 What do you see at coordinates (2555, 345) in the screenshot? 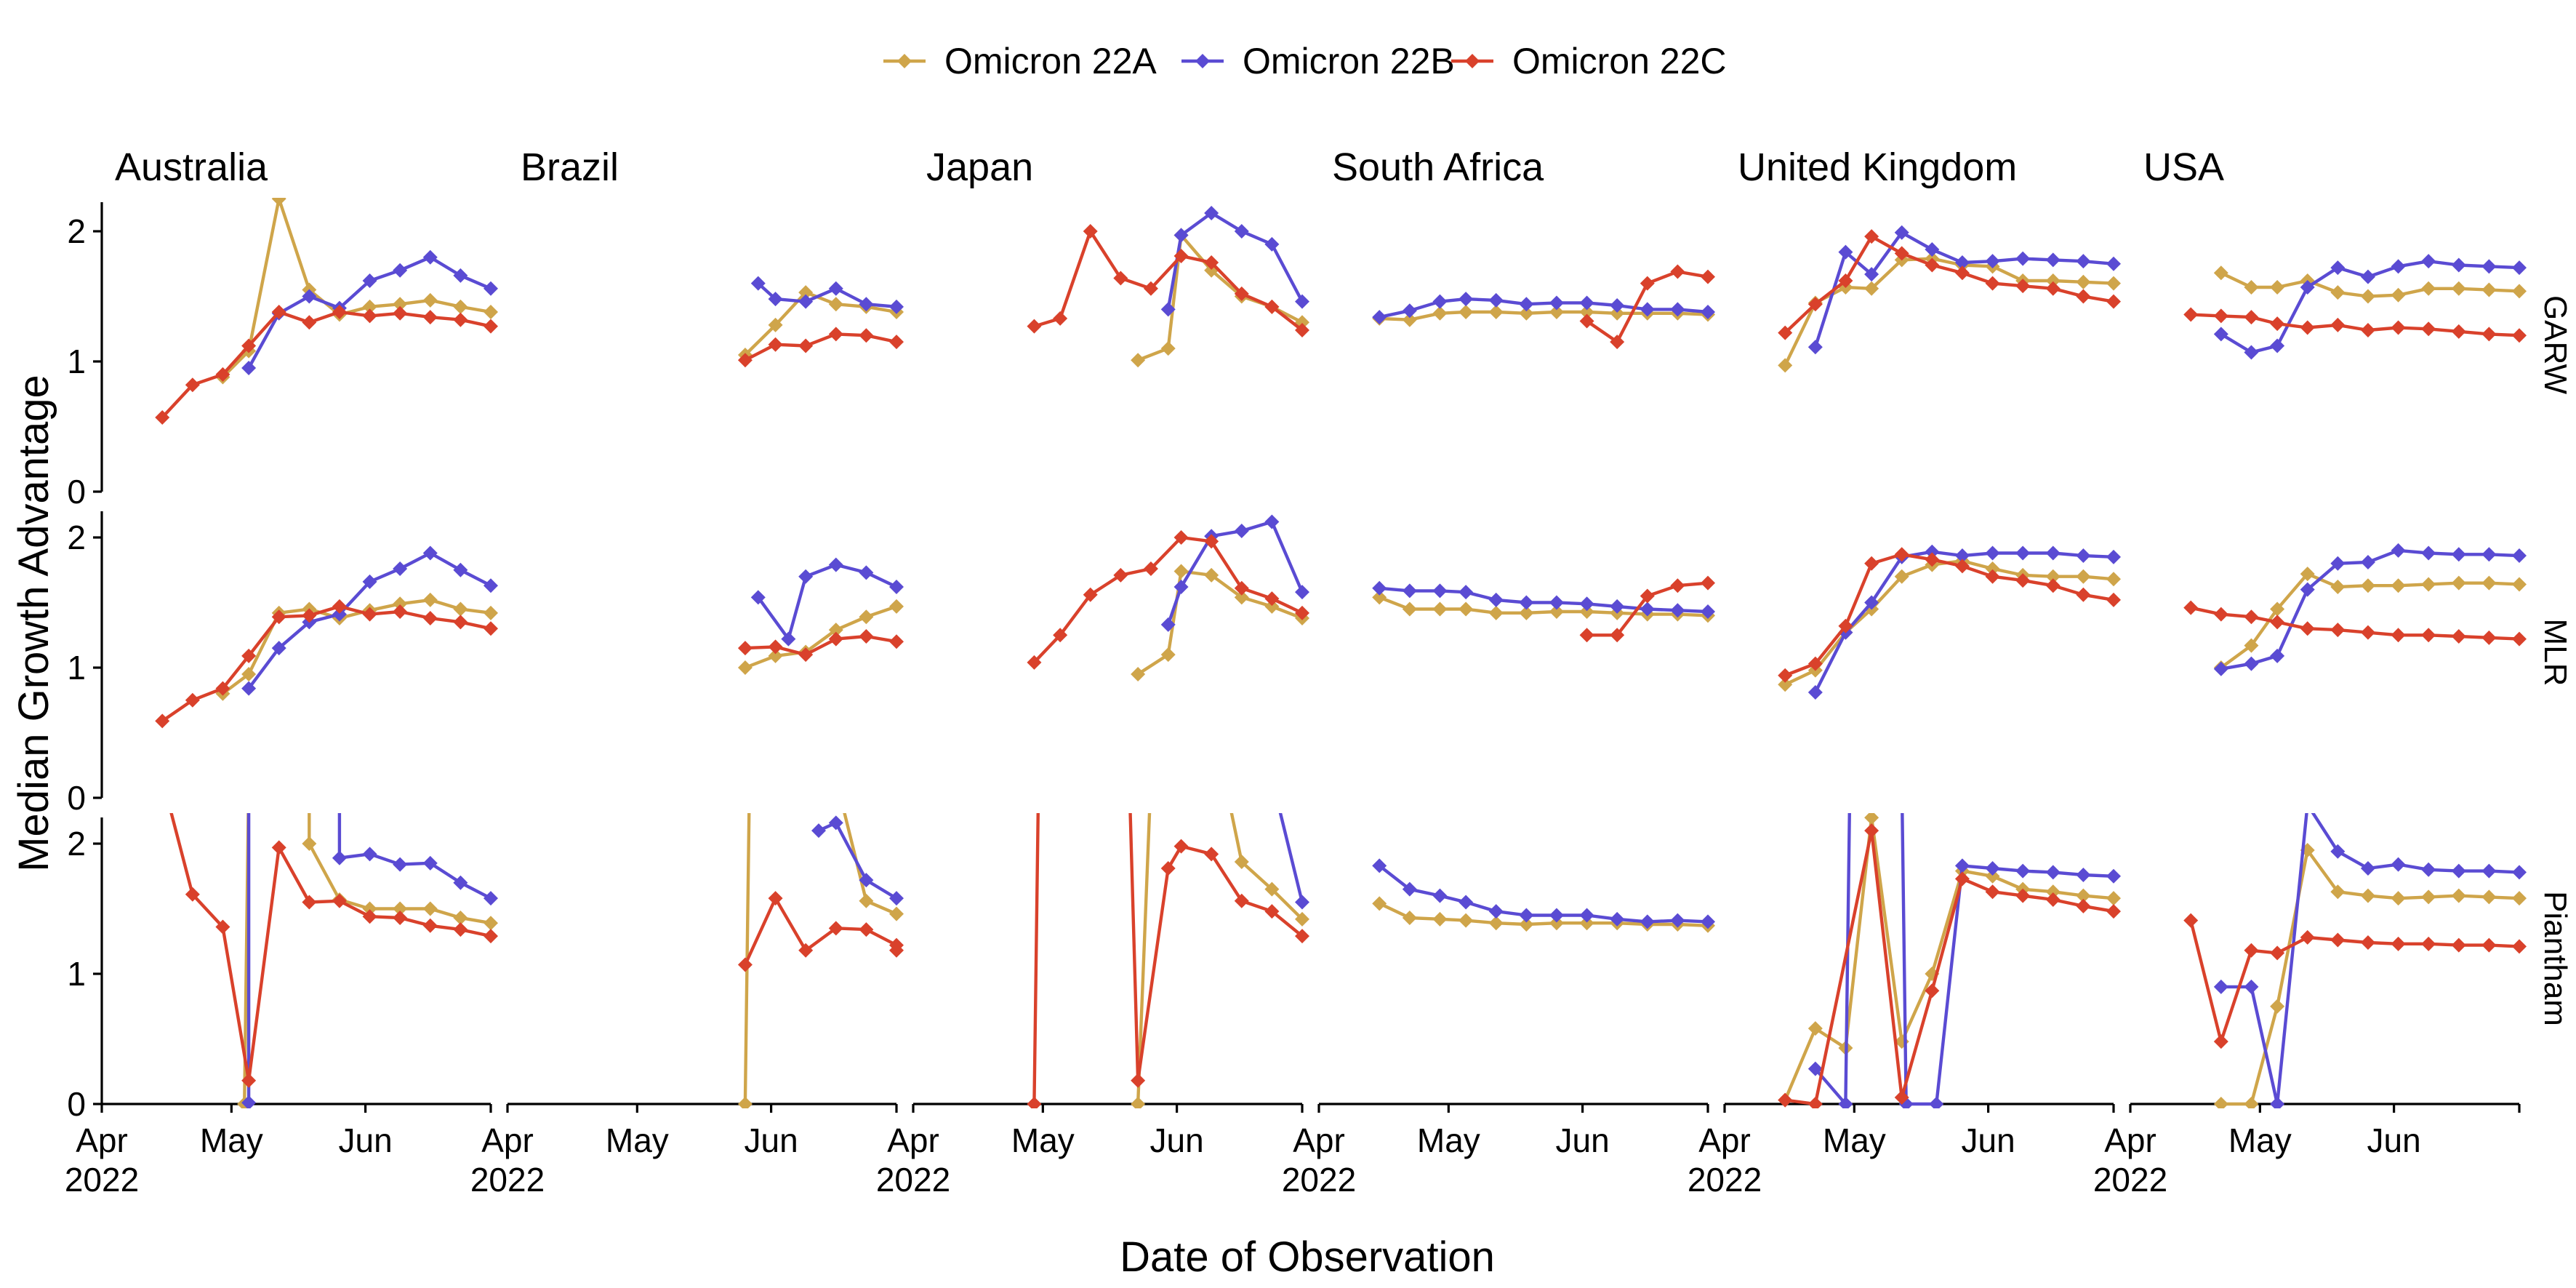
I see `strip-label-garw: GARW` at bounding box center [2555, 345].